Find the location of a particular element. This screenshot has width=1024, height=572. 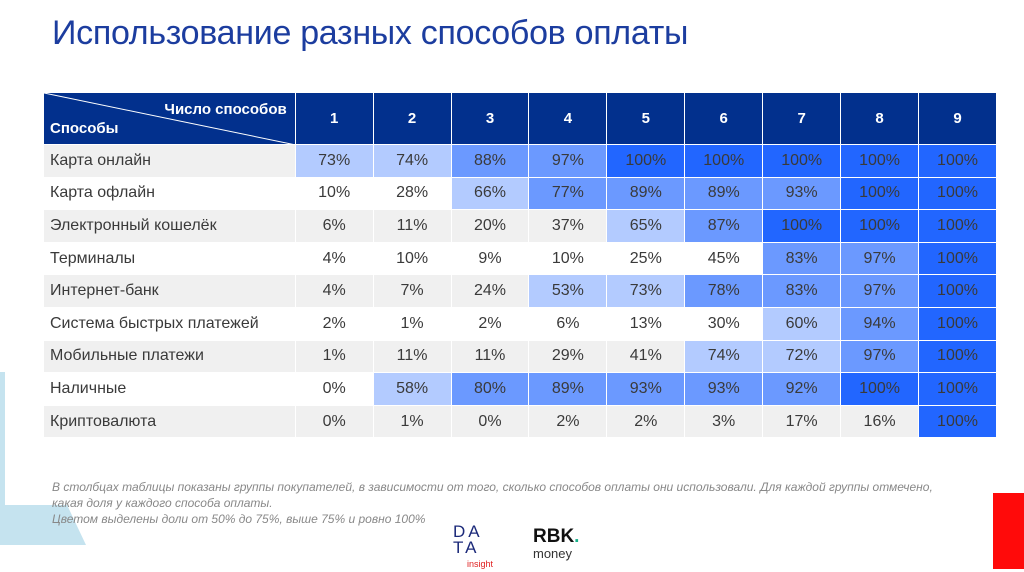

percent-cell: 87% is located at coordinates (724, 226).